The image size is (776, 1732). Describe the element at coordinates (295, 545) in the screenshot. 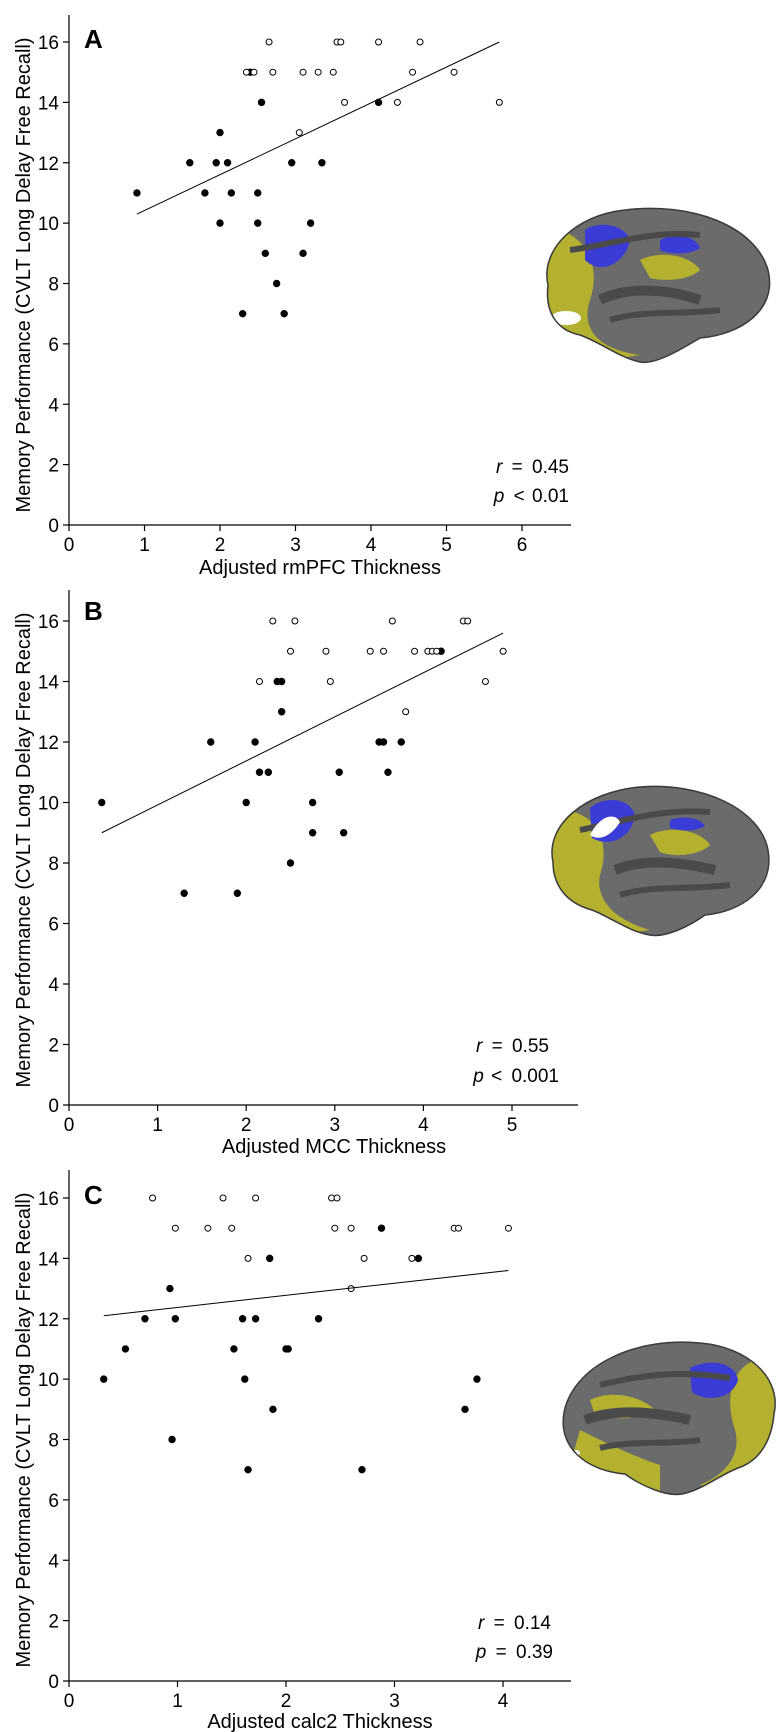

I see `panel-a-x-tick-label: 3` at that location.